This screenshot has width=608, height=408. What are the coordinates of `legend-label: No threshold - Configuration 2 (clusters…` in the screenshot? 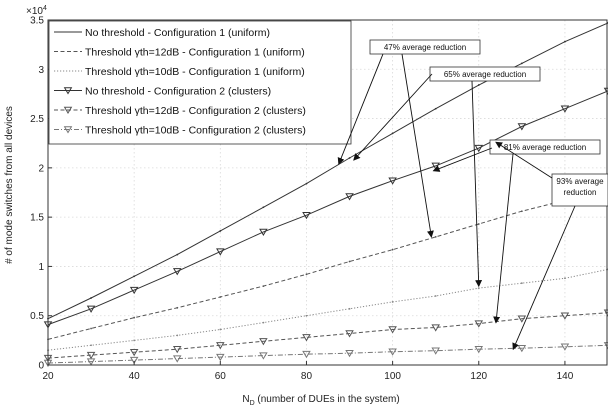 It's located at (178, 92).